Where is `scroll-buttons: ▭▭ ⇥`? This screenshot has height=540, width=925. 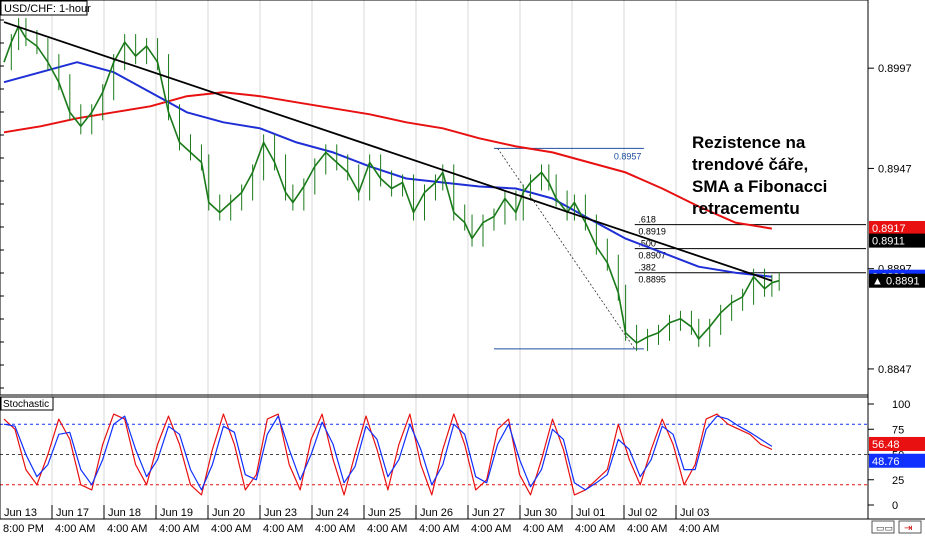
scroll-buttons: ▭▭ ⇥ is located at coordinates (896, 527).